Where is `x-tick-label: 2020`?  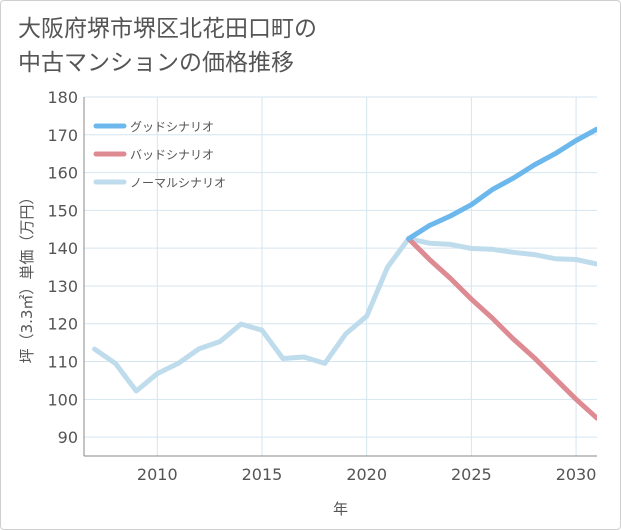
x-tick-label: 2020 is located at coordinates (366, 474).